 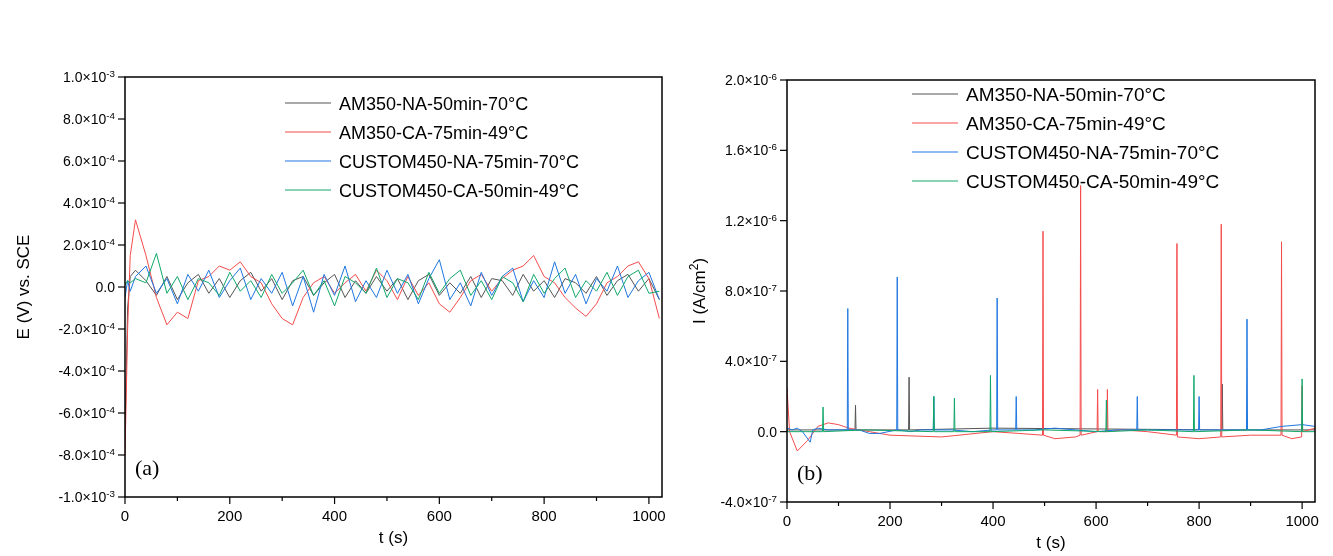 I want to click on y-tick-label: -4.0×10$^{-7}$, so click(x=748, y=501).